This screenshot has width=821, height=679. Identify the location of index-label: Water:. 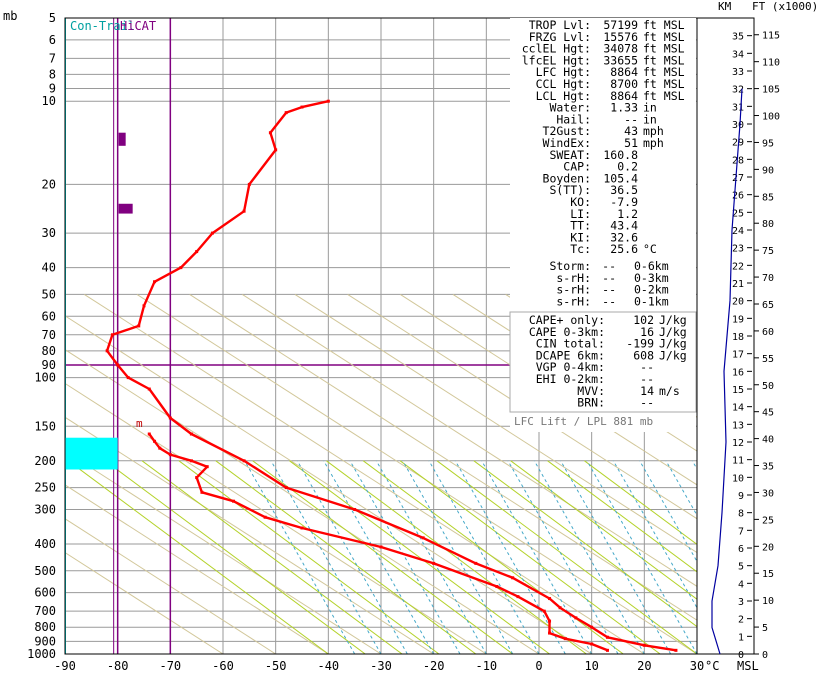
(570, 108).